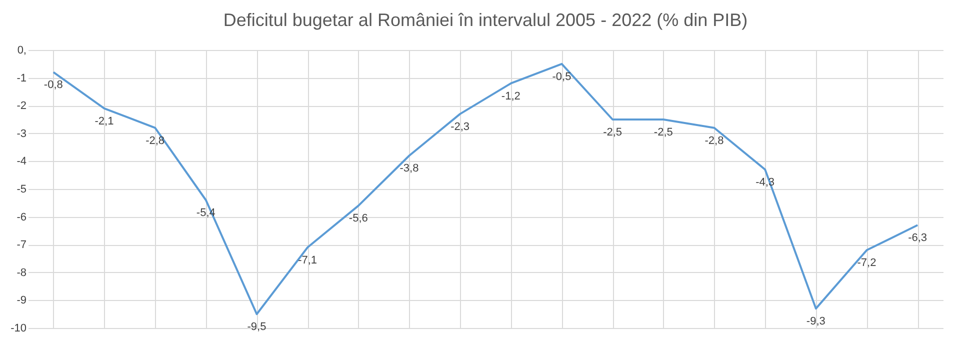  What do you see at coordinates (409, 168) in the screenshot?
I see `data-label: -3,8` at bounding box center [409, 168].